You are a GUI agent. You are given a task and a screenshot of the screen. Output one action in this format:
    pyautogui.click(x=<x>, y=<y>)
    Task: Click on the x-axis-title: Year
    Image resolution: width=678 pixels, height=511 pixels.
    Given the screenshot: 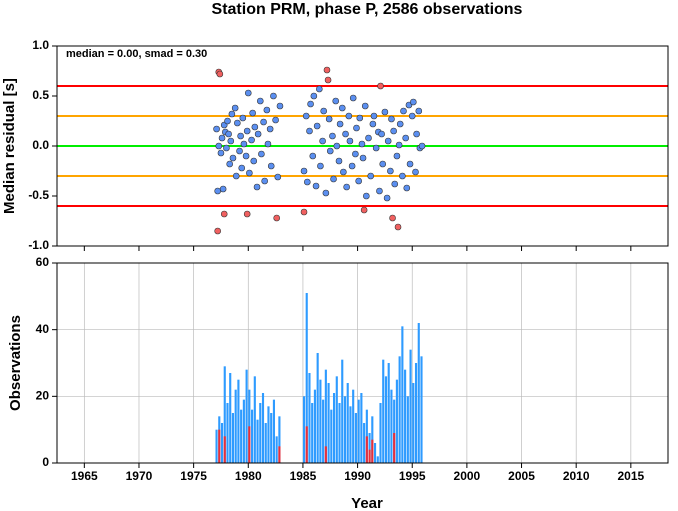 What is the action you would take?
    pyautogui.click(x=367, y=503)
    